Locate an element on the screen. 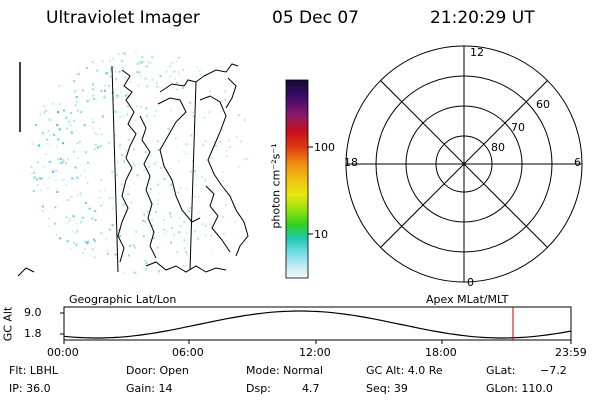  ip-info: IP: 36.0 is located at coordinates (30, 388).